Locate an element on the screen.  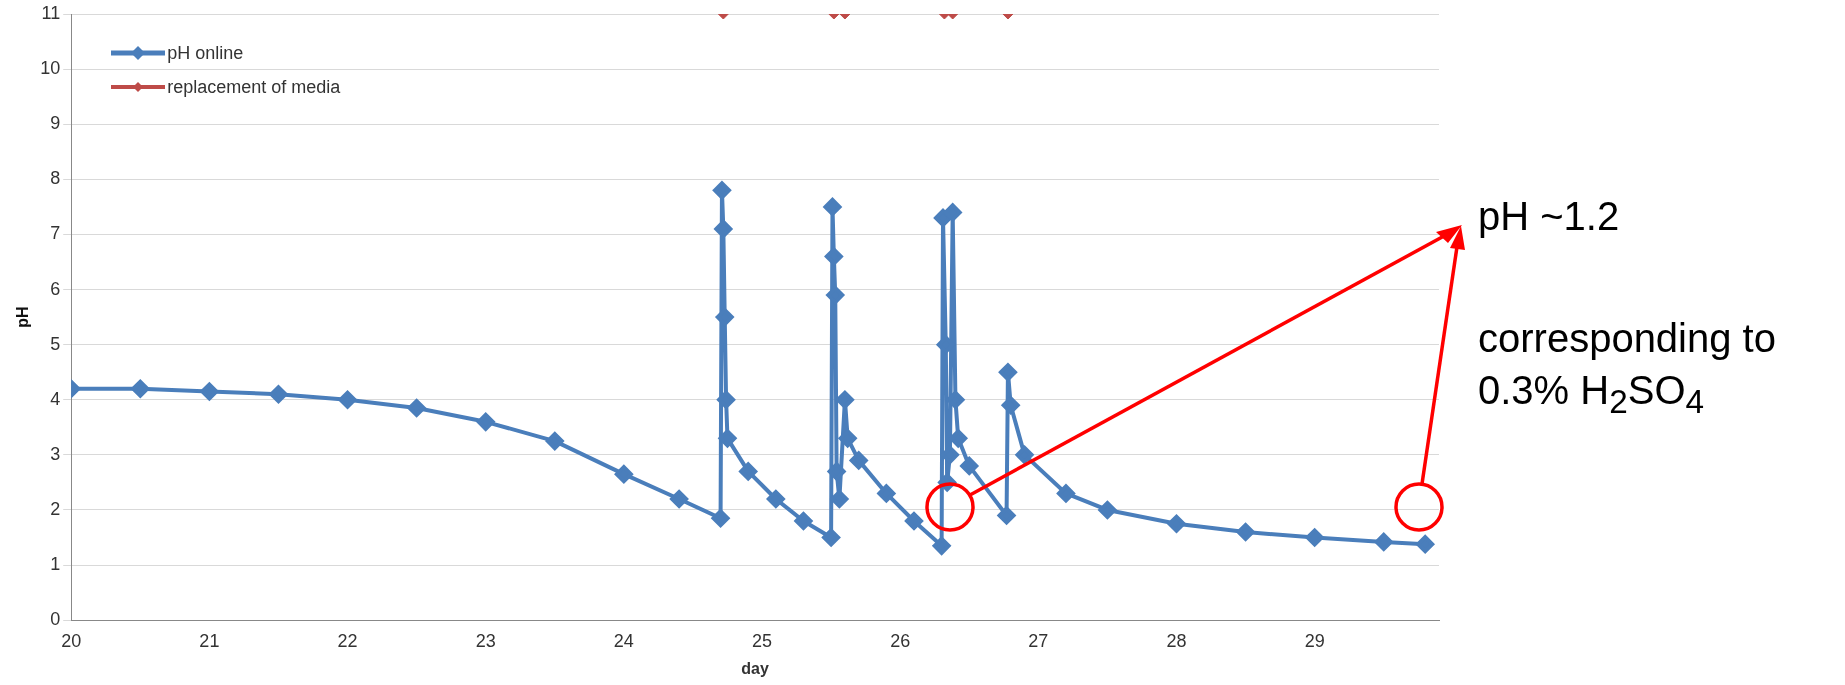
y-tick-label: 11 is located at coordinates (51, 12).